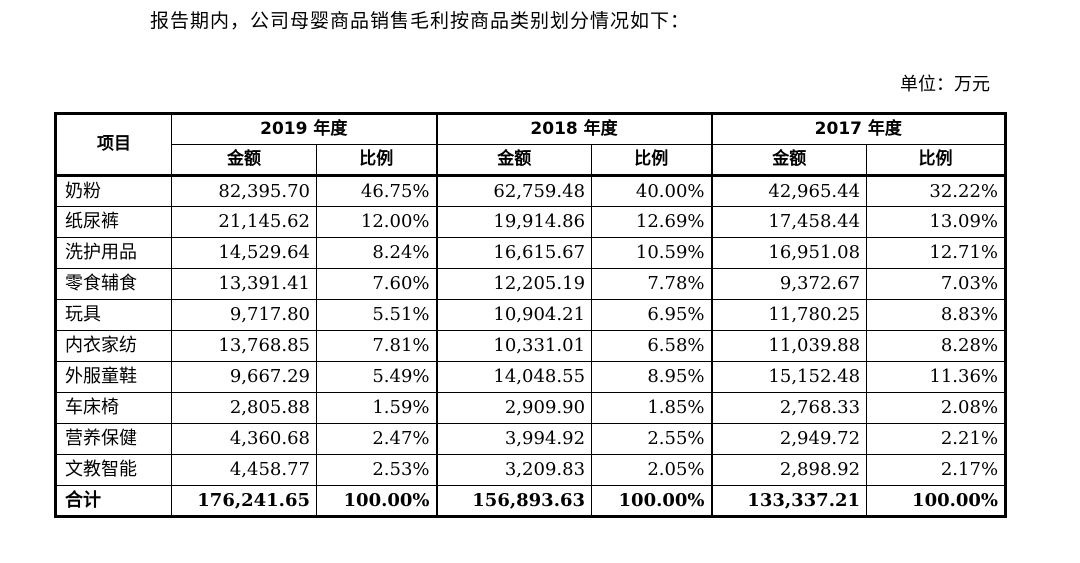  I want to click on ratio-cell: 40.00%, so click(652, 191).